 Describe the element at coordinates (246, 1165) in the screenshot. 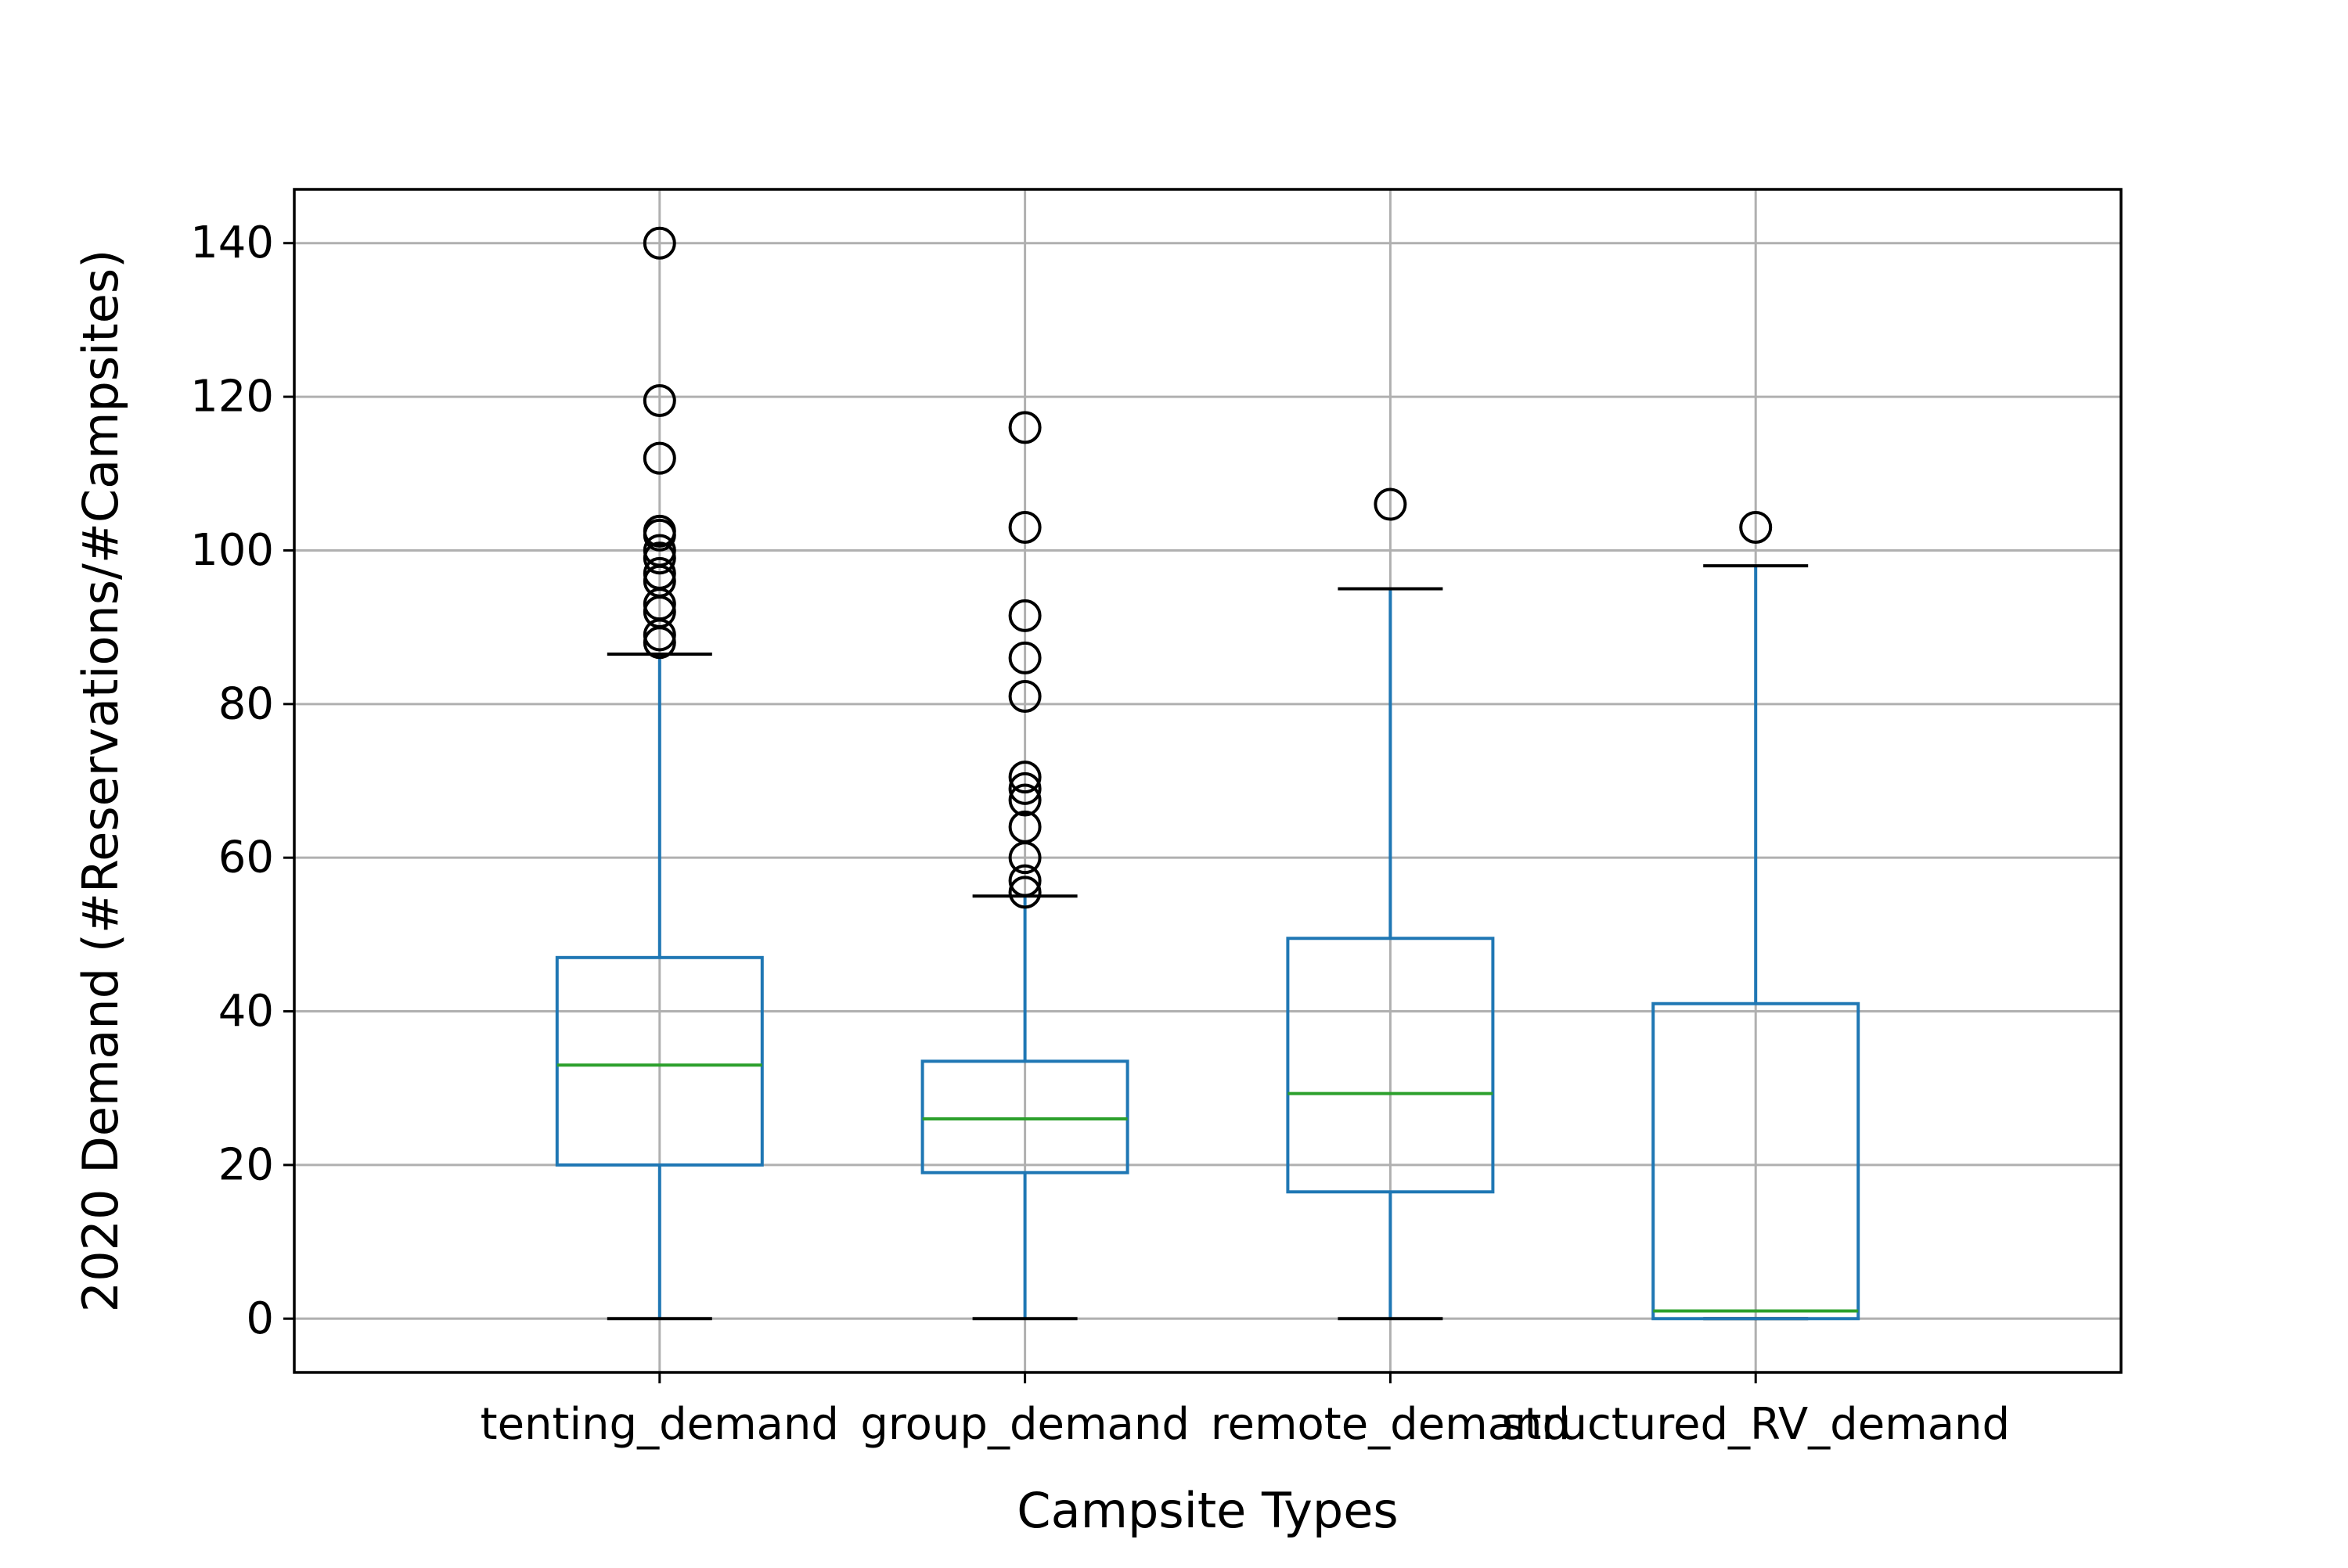

I see `y-tick-label: 20` at that location.